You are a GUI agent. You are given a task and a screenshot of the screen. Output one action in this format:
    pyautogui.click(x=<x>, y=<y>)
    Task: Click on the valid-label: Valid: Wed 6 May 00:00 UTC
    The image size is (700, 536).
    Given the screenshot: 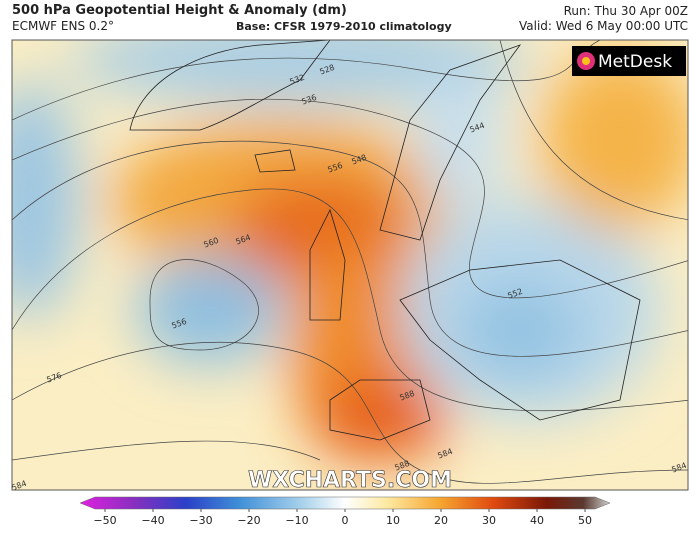 What is the action you would take?
    pyautogui.click(x=603, y=26)
    